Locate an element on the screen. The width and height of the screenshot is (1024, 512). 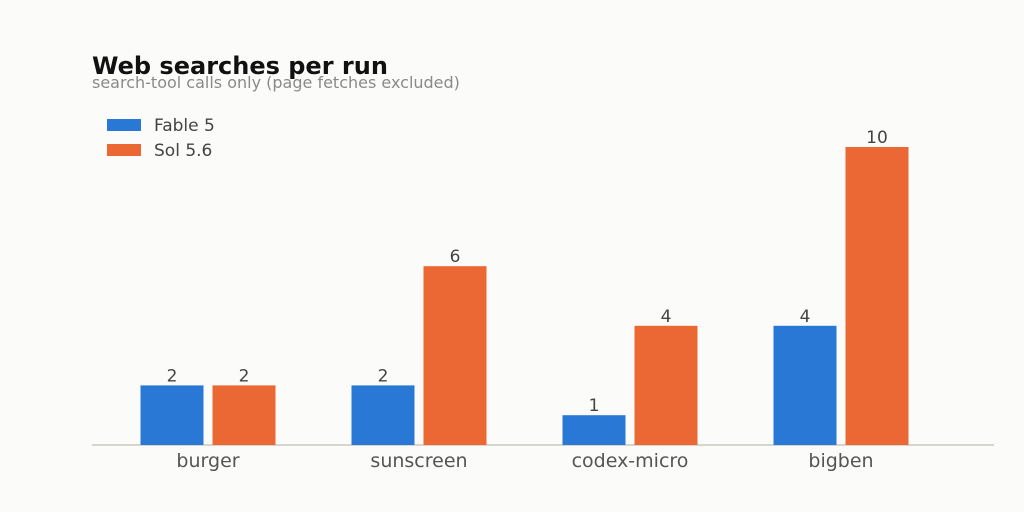
data-label: 10 is located at coordinates (877, 138).